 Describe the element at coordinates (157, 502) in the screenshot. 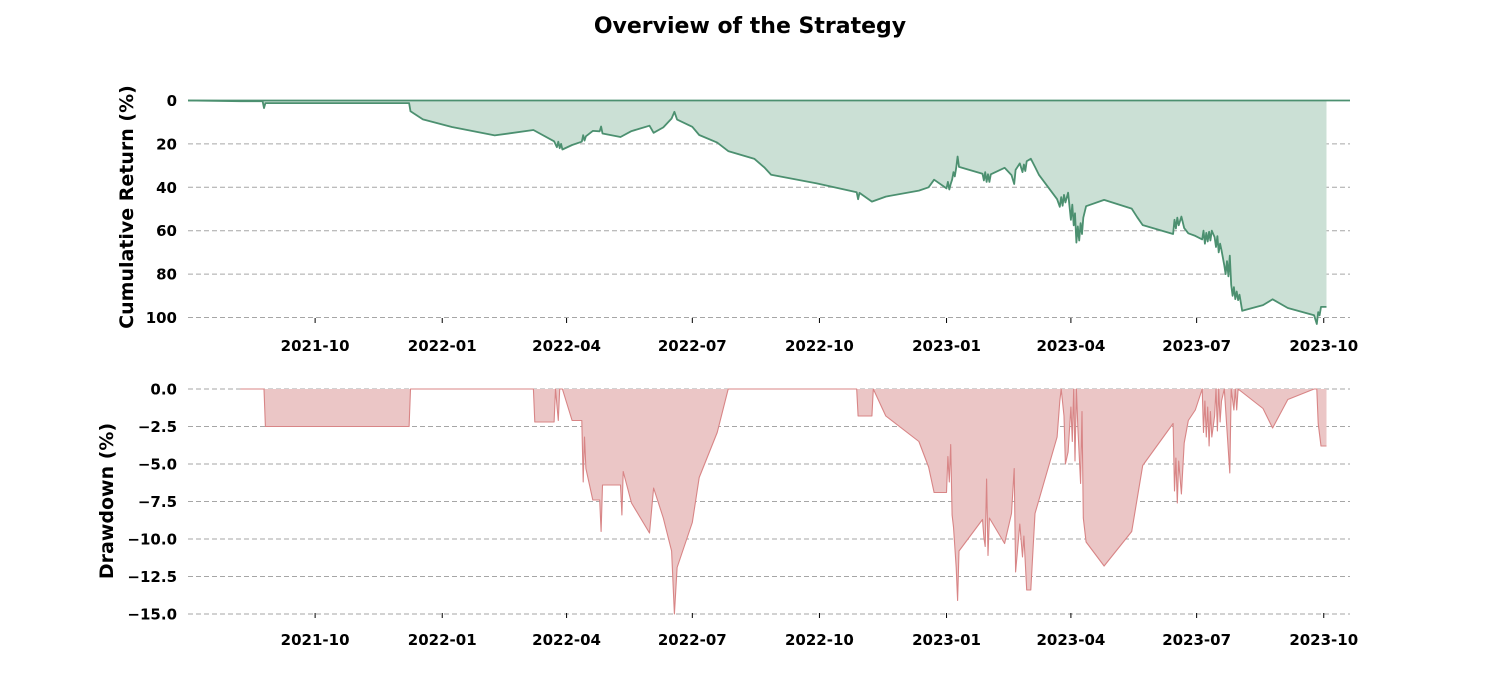

I see `y-tick-label: −7.5` at that location.